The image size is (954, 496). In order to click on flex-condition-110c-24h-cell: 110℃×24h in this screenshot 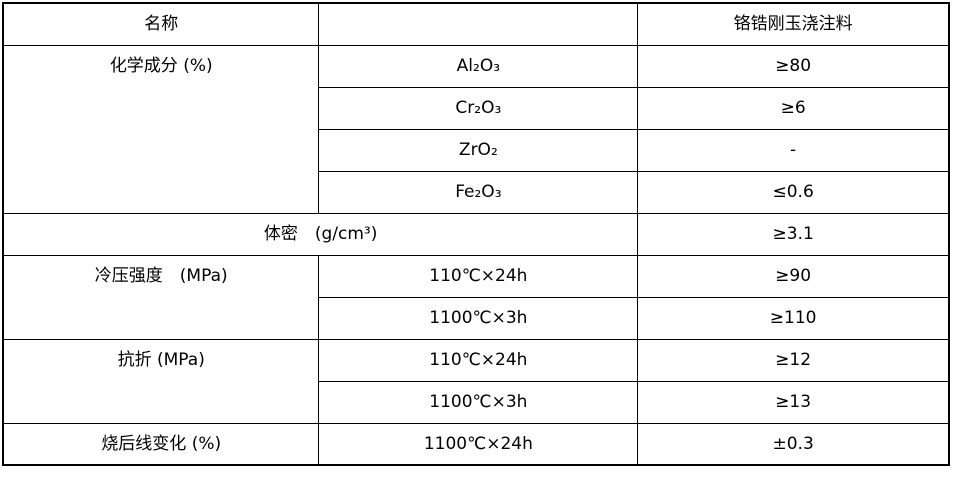, I will do `click(478, 360)`.